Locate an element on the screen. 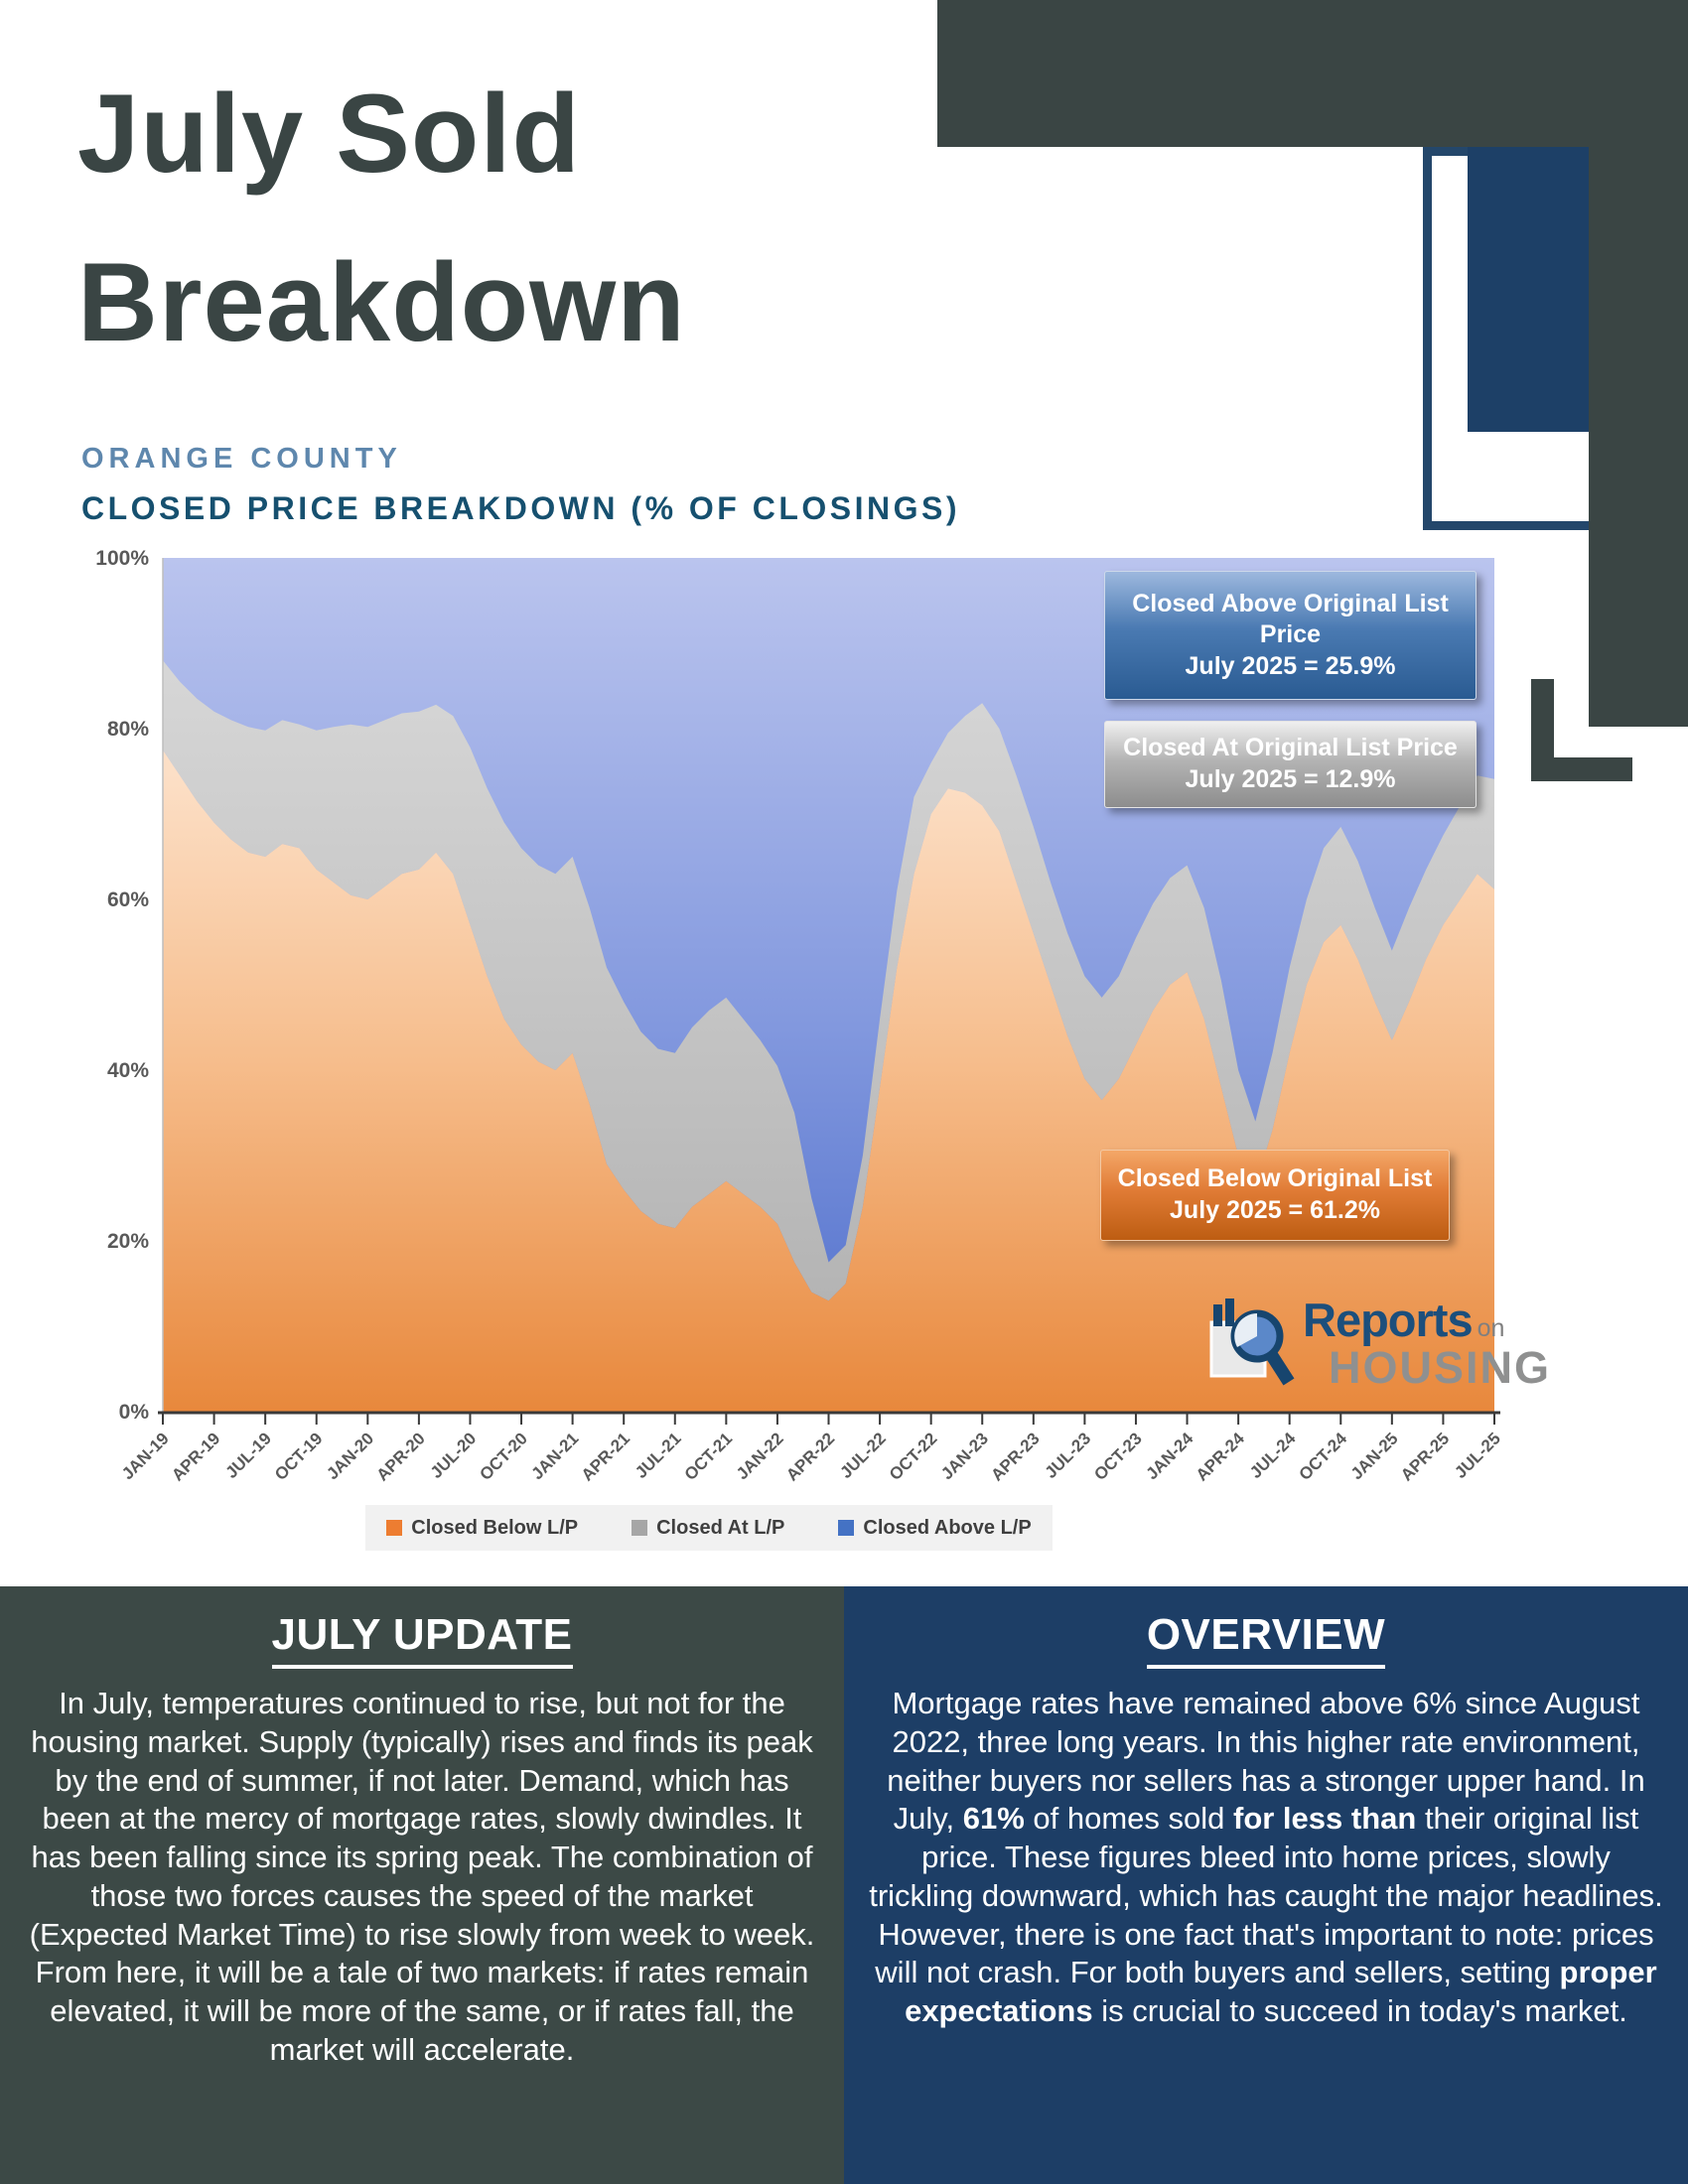  reports-on-housing-logo: Reports on HOUSING is located at coordinates (1378, 1344).